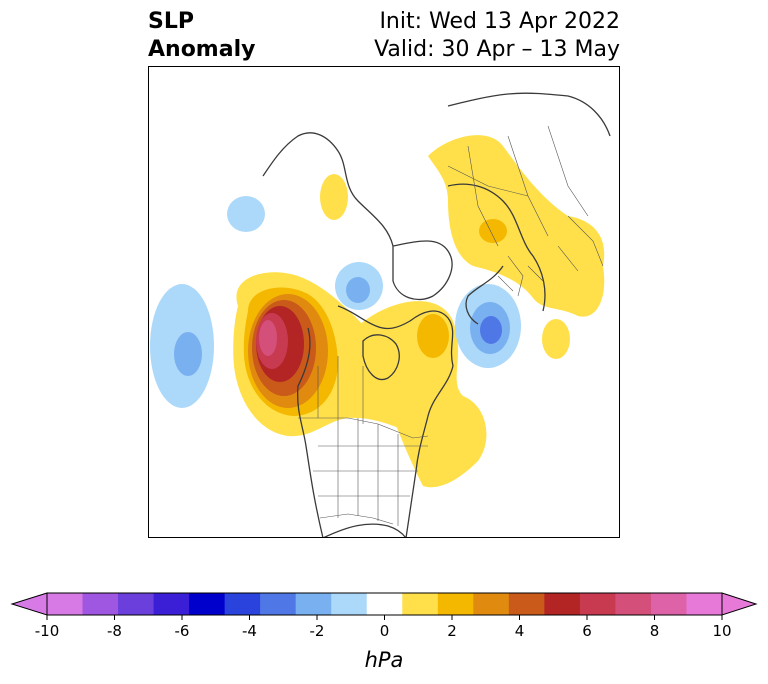 The height and width of the screenshot is (684, 768). What do you see at coordinates (499, 21) in the screenshot?
I see `init-date: Init: Wed 13 Apr 2022` at bounding box center [499, 21].